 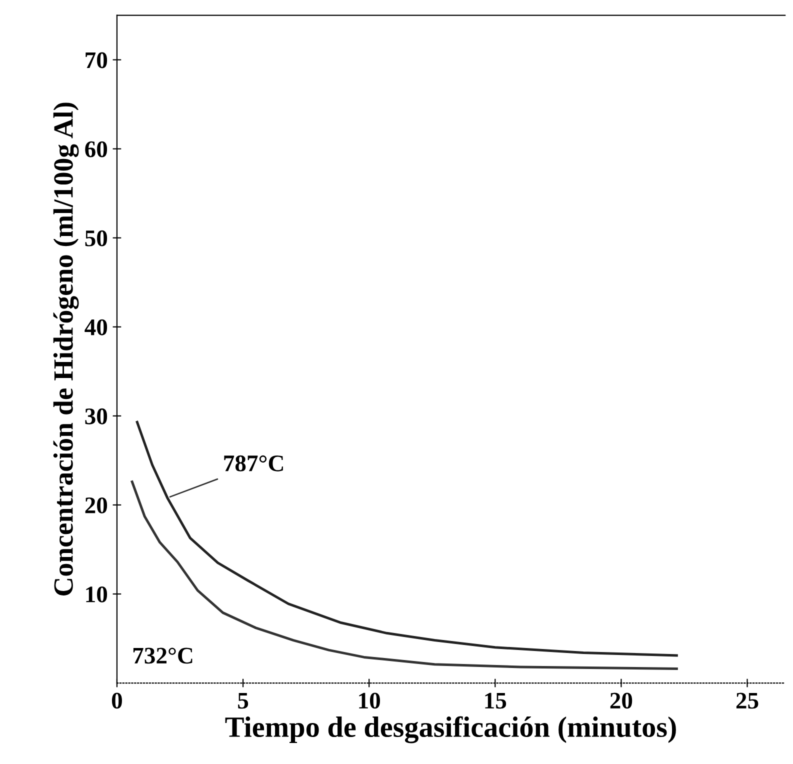 What do you see at coordinates (97, 594) in the screenshot?
I see `y-tick-label: 10` at bounding box center [97, 594].